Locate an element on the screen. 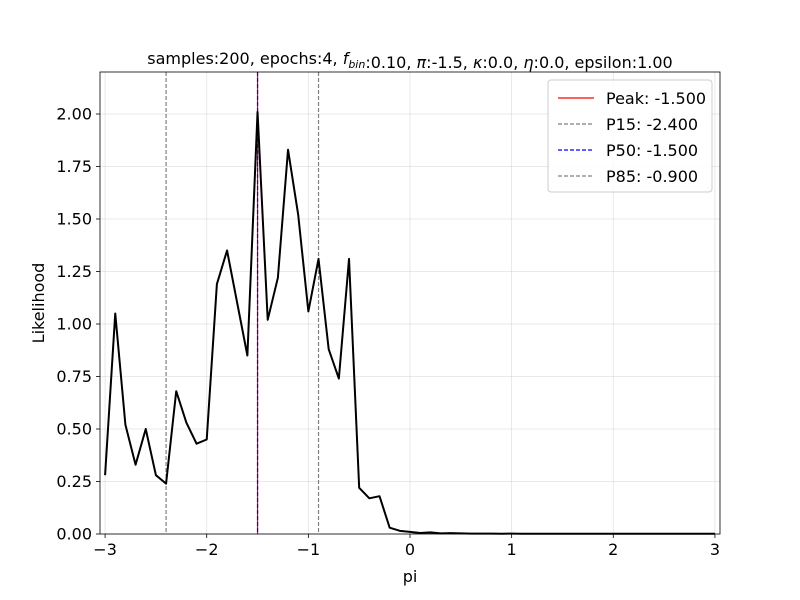  x-axis-ticks: −3 −2 −1 0 1 2 3 is located at coordinates (406, 546).